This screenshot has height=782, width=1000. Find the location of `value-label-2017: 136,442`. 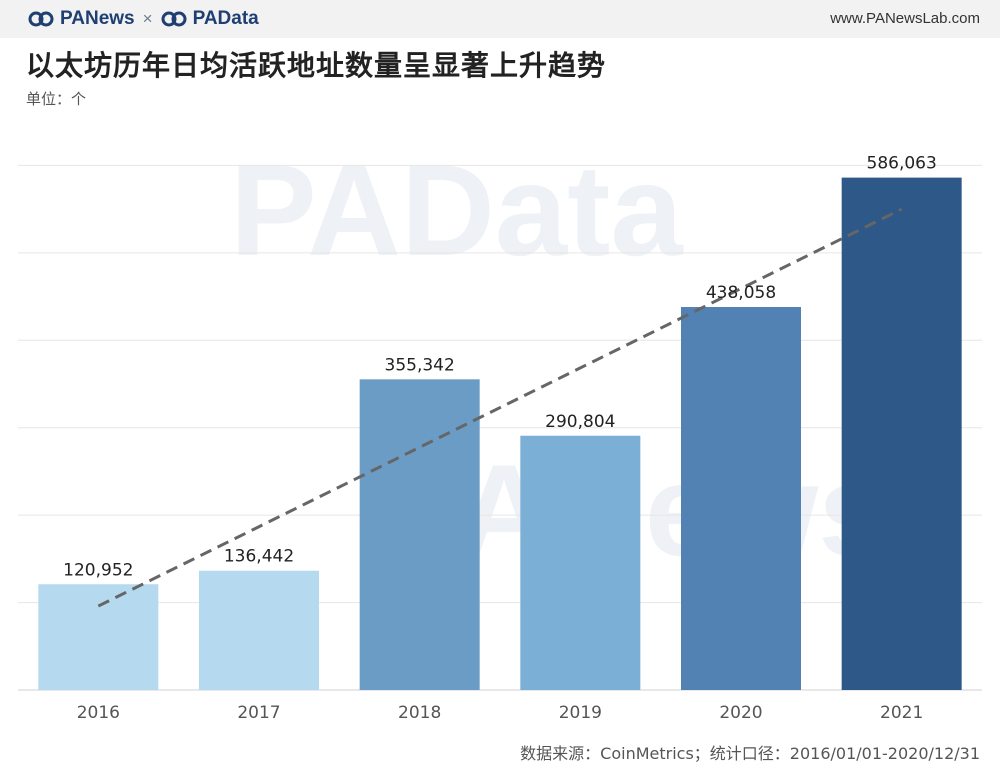

value-label-2017: 136,442 is located at coordinates (259, 557).